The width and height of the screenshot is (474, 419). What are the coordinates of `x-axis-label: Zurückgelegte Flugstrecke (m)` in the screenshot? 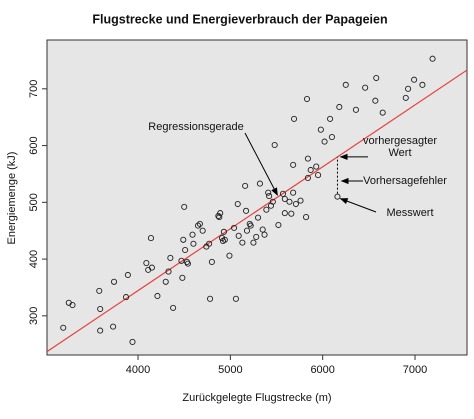 It's located at (256, 398).